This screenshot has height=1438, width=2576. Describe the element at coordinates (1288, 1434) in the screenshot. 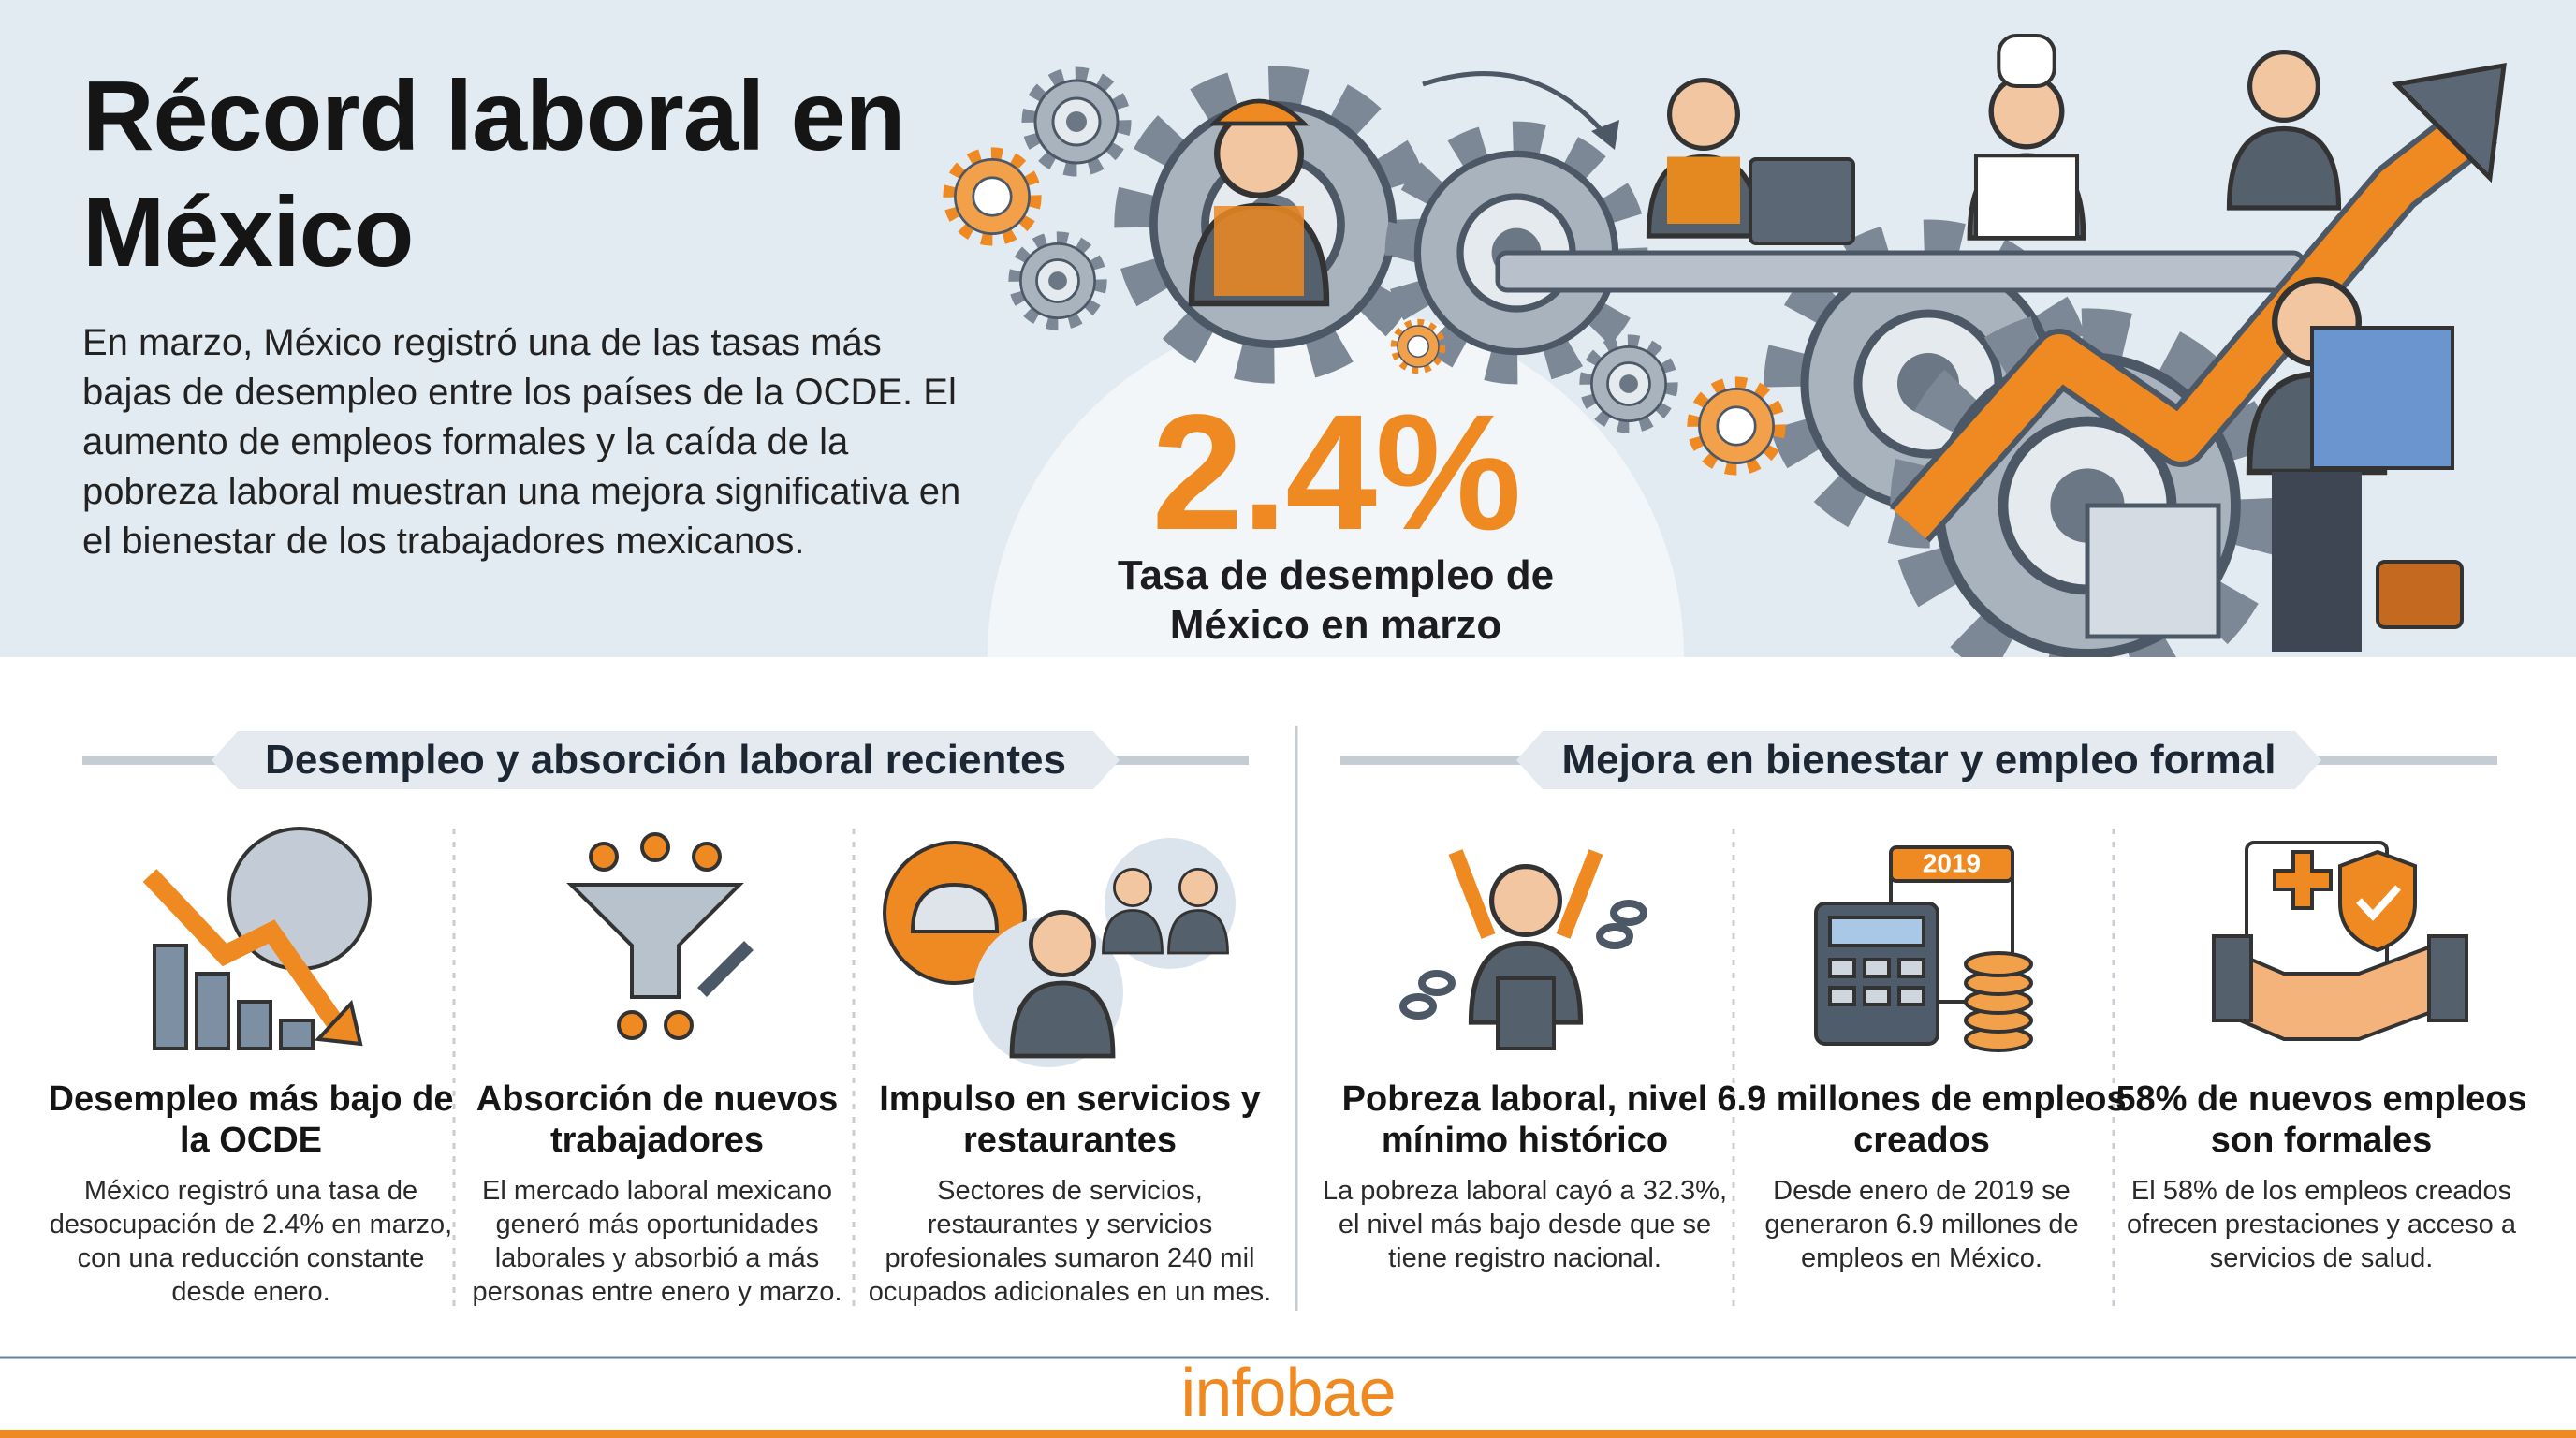

I see `footer-bar` at that location.